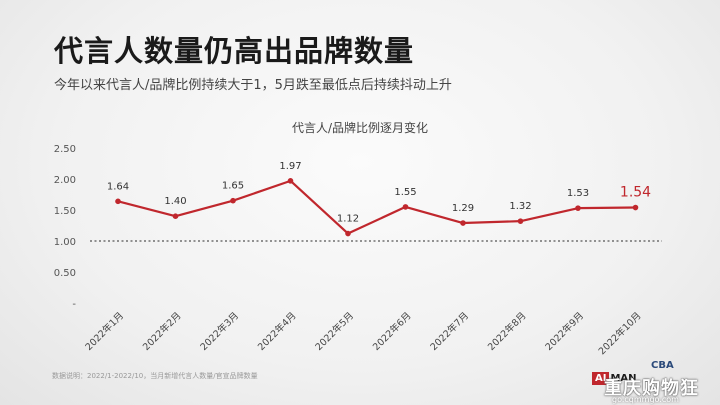 The image size is (720, 405). I want to click on data-label: 1.40, so click(175, 201).